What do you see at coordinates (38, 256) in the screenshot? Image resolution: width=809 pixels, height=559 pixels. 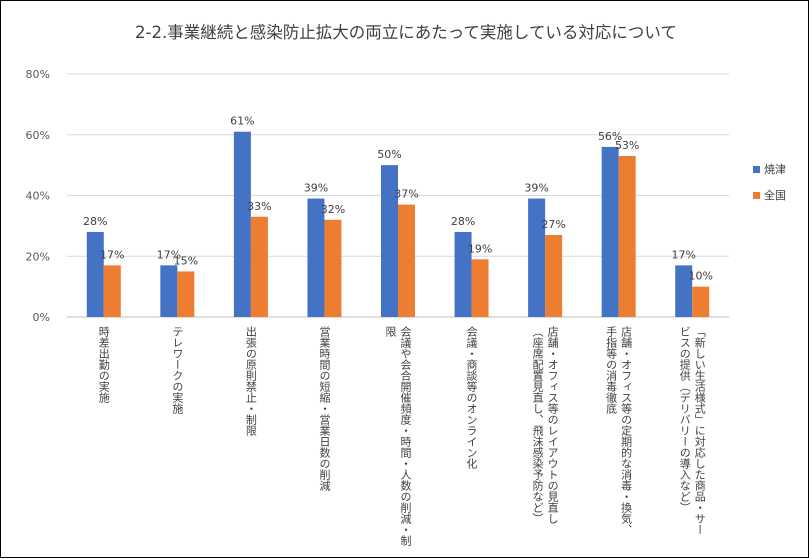 I see `y-tick-label: 20%` at bounding box center [38, 256].